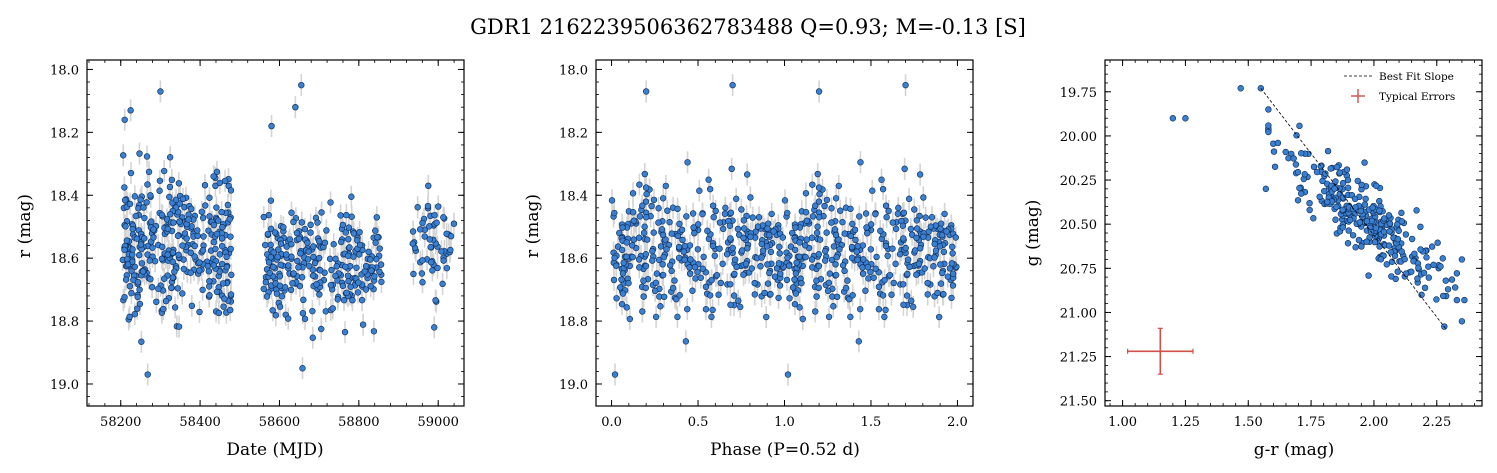 This screenshot has height=473, width=1497. What do you see at coordinates (199, 422) in the screenshot?
I see `x-tick-label: 58400` at bounding box center [199, 422].